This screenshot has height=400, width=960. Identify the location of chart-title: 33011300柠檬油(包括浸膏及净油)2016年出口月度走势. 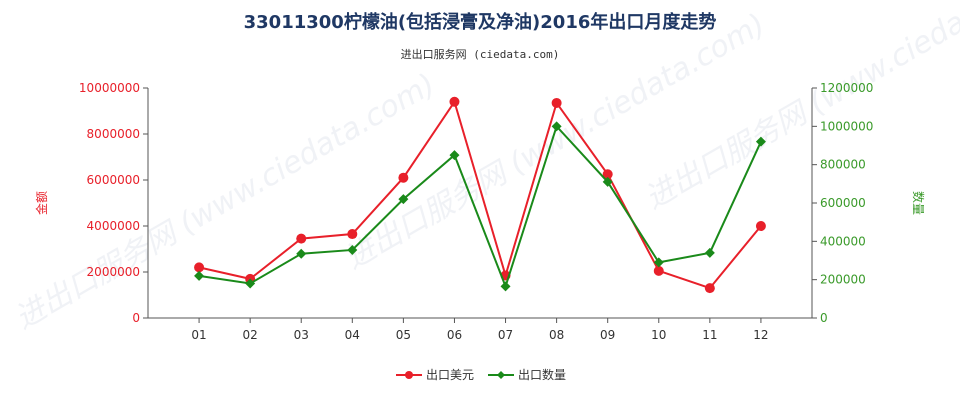
(480, 22).